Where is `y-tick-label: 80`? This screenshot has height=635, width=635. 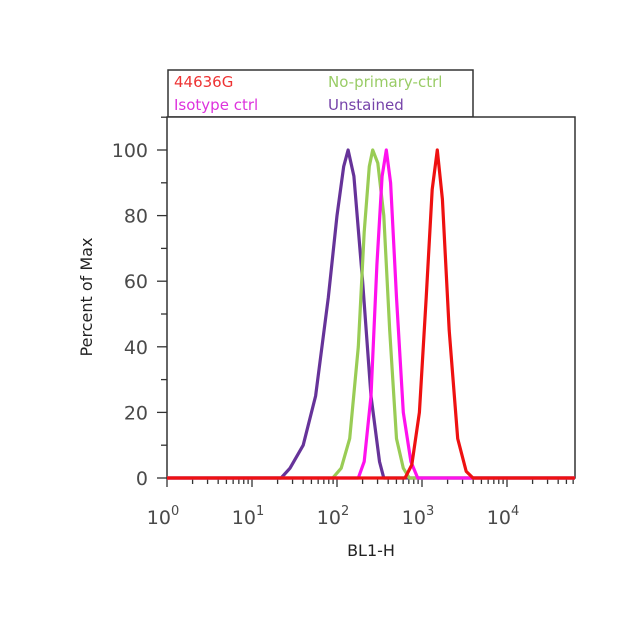 y-tick-label: 80 is located at coordinates (136, 217).